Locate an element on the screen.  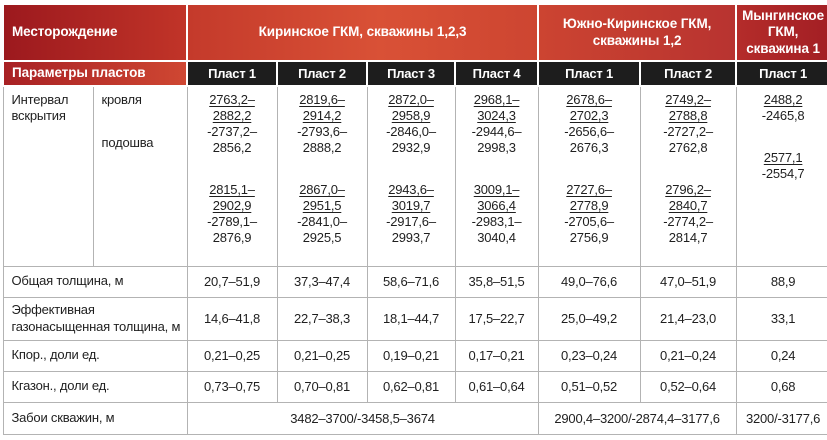
interval-cell-6: 2488,2 -2465,8 2577,1 -2554,7 is located at coordinates (781, 176).